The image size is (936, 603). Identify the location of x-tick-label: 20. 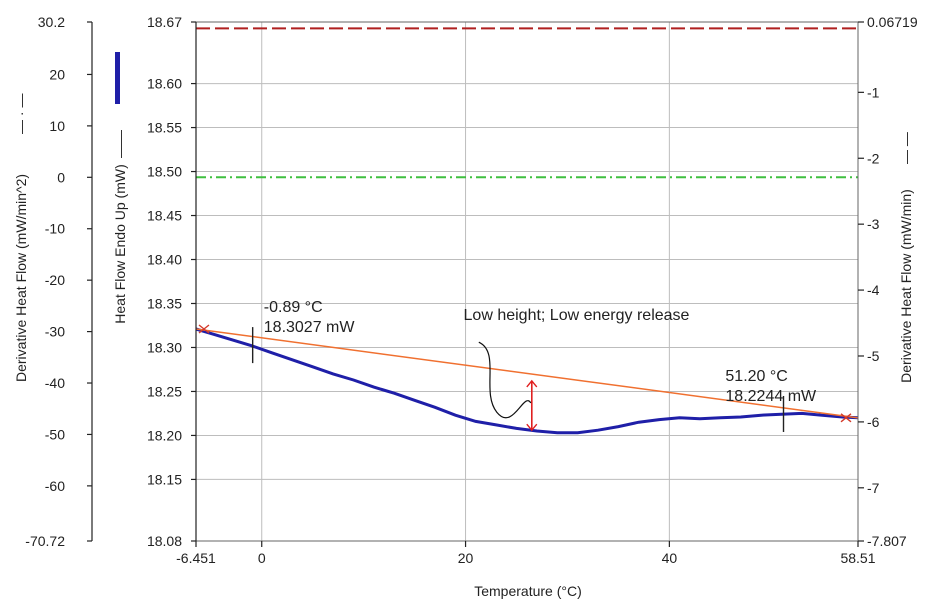
(466, 558).